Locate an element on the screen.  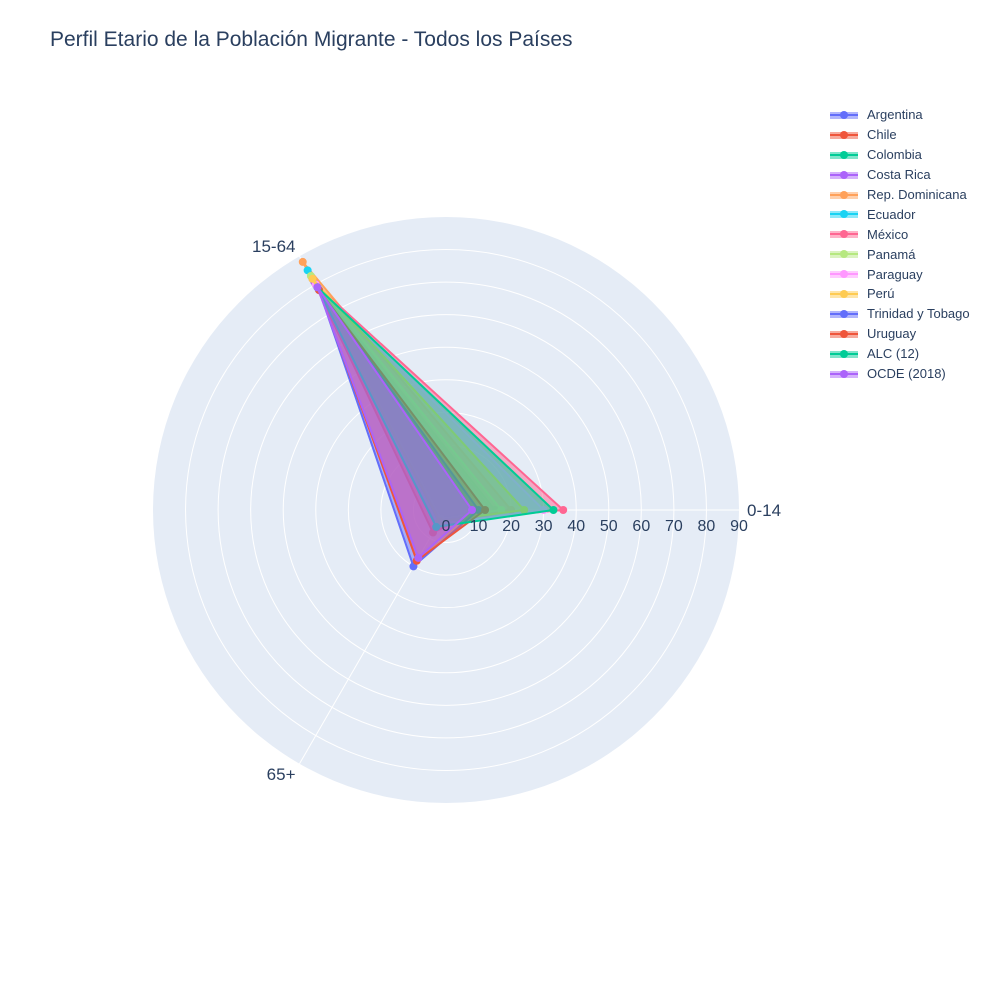
radial-tick-label: 40 is located at coordinates (576, 526).